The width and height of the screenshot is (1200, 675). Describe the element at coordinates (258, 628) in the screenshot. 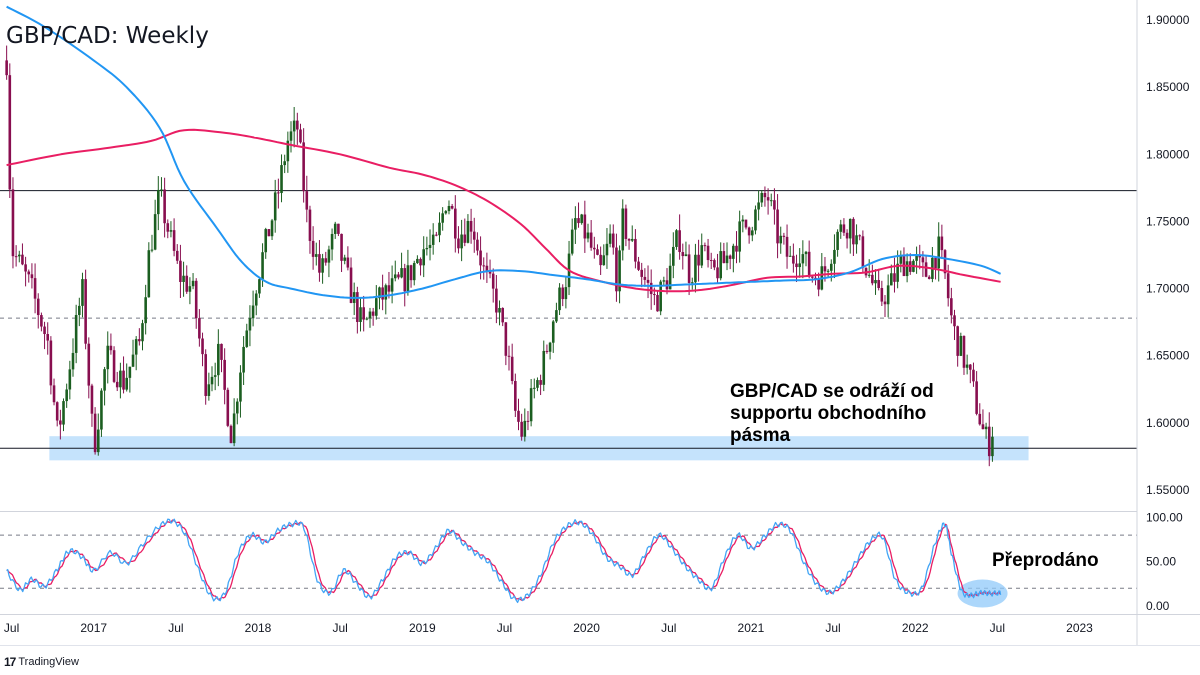

I see `time-tick-label: 2018` at that location.